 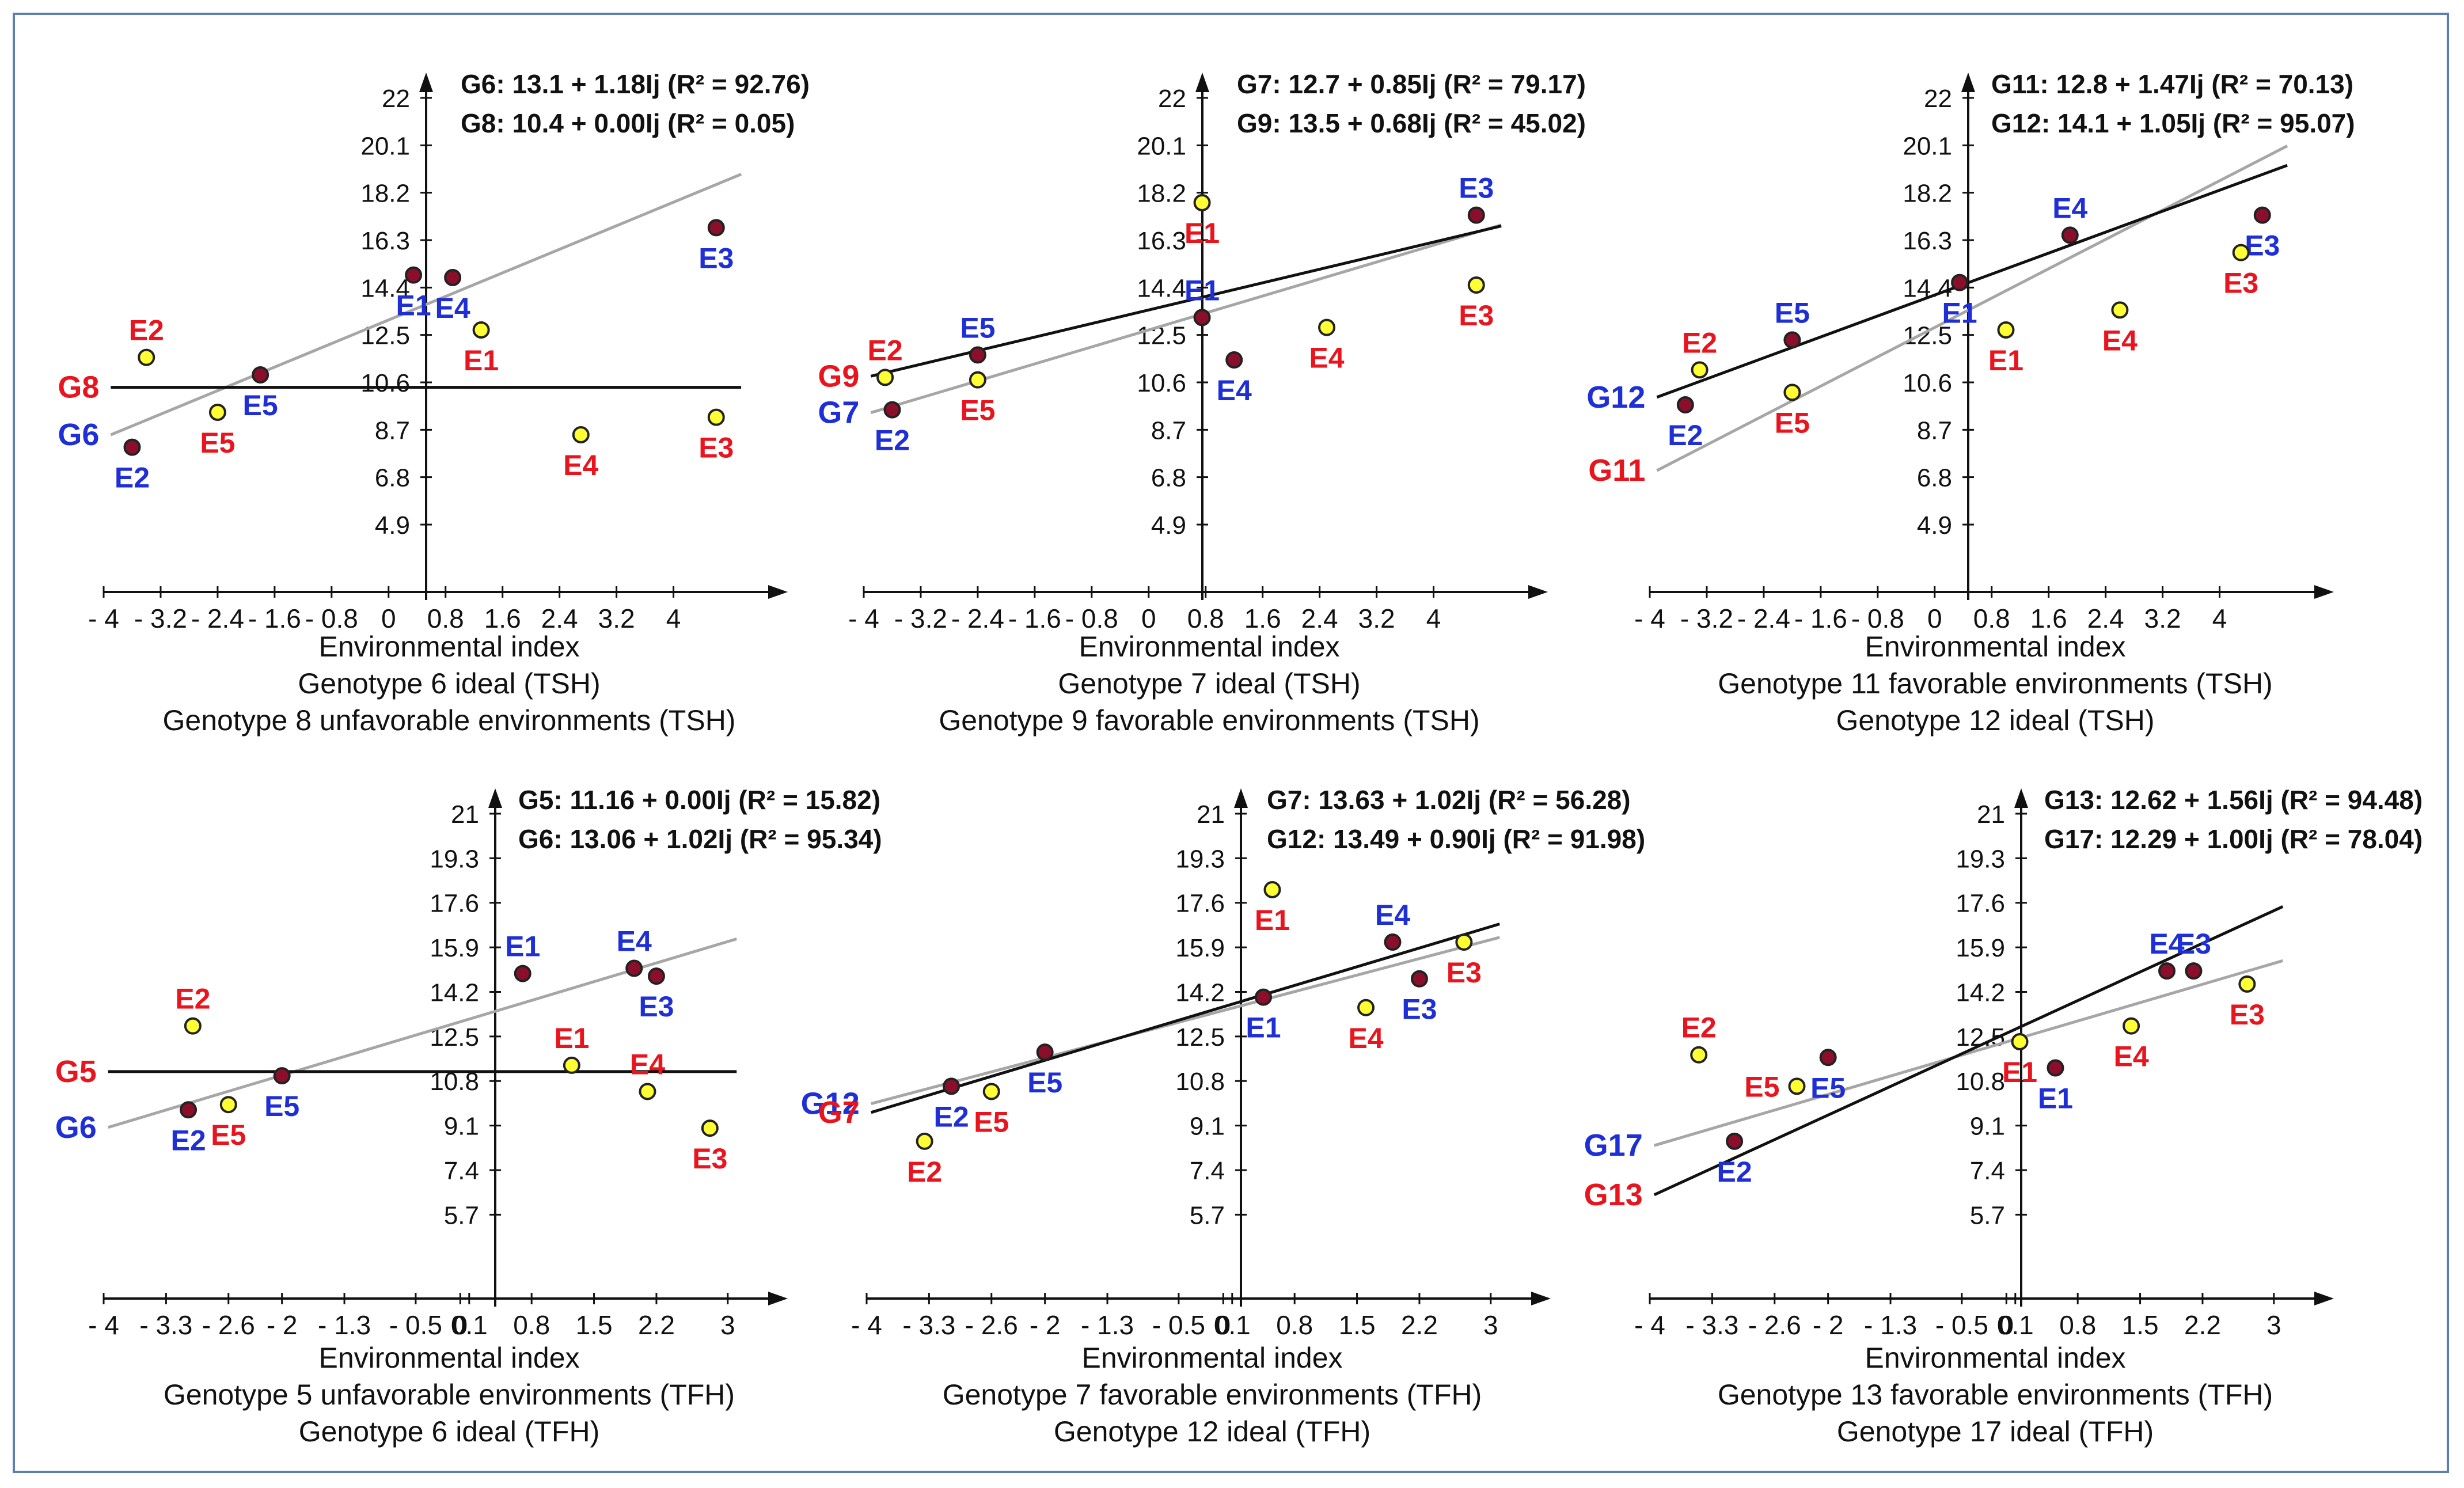 I want to click on y-tick-label: 10.6, so click(x=1161, y=383).